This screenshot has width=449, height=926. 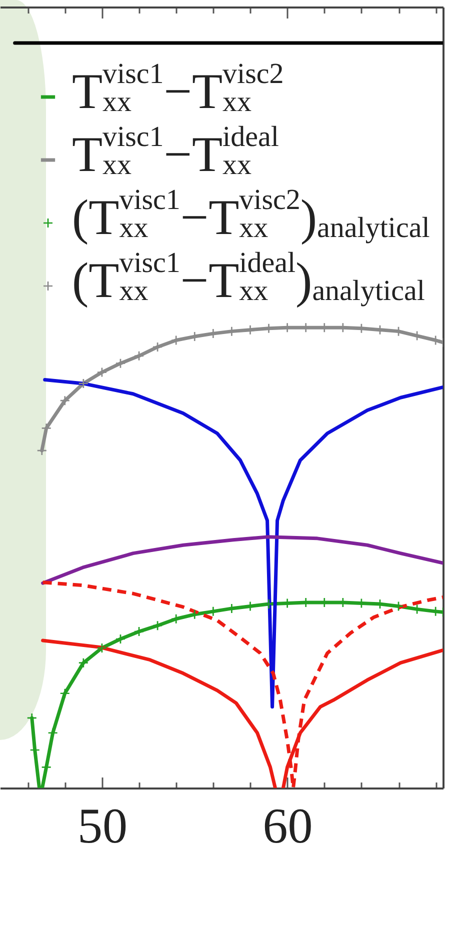 What do you see at coordinates (287, 826) in the screenshot?
I see `x-tick-label: 60` at bounding box center [287, 826].